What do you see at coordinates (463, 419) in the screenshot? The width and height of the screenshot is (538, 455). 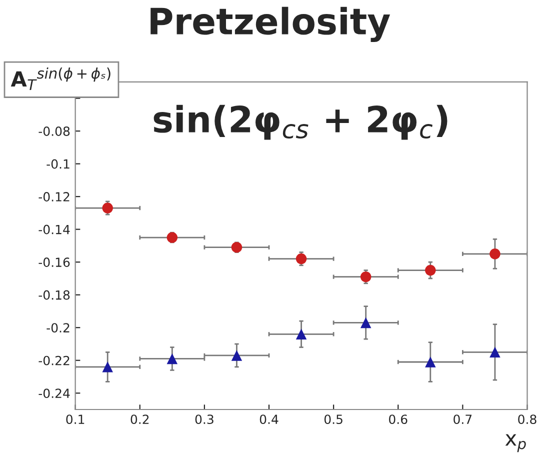 I see `x-tick-label: 0.7` at bounding box center [463, 419].